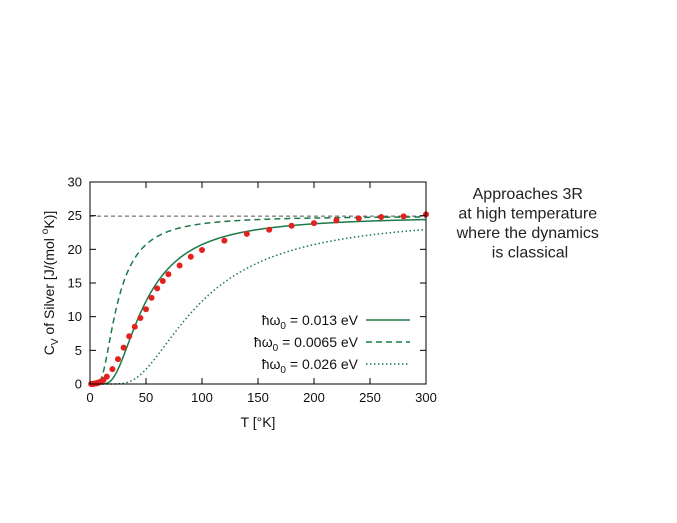 The image size is (677, 523). Describe the element at coordinates (55, 341) in the screenshot. I see `y-title-sub: V` at that location.